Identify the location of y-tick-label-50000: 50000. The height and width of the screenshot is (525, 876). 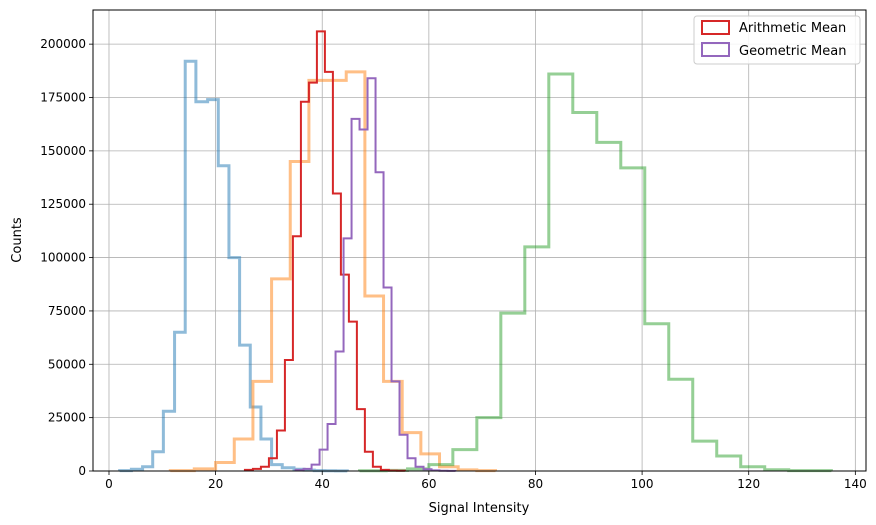
(67, 364).